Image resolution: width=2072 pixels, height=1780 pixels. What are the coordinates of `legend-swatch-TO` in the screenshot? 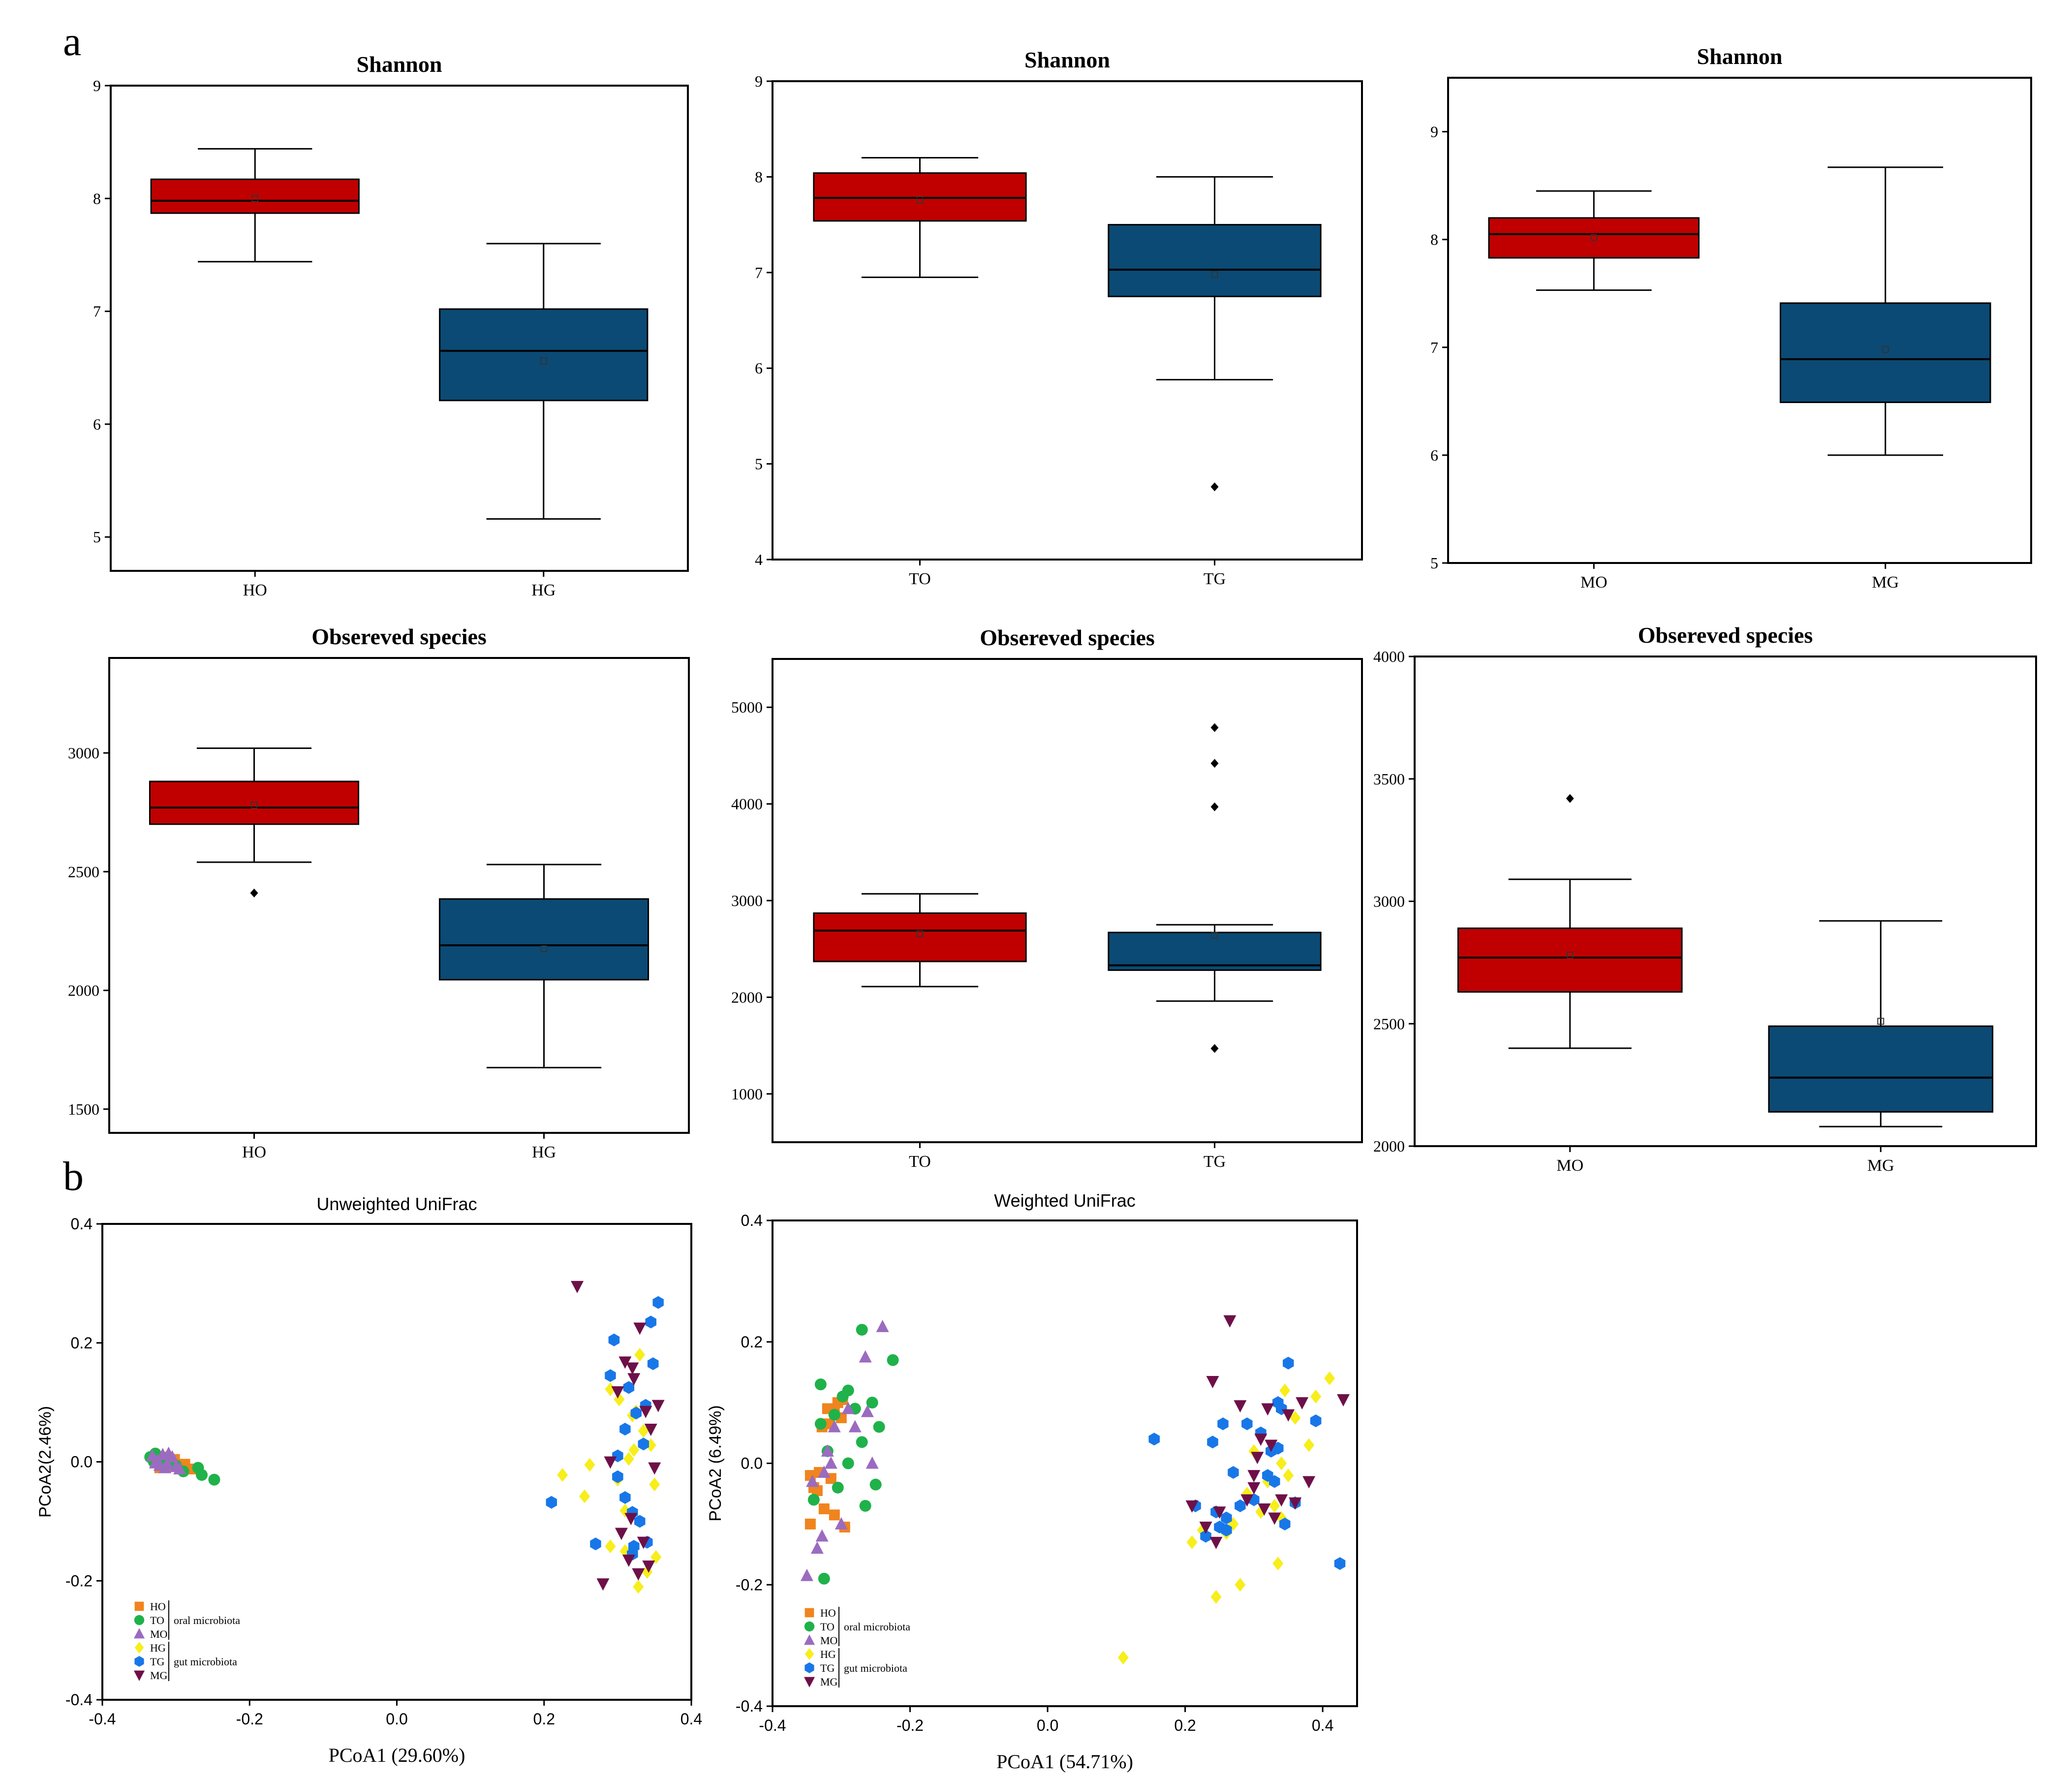 It's located at (139, 1620).